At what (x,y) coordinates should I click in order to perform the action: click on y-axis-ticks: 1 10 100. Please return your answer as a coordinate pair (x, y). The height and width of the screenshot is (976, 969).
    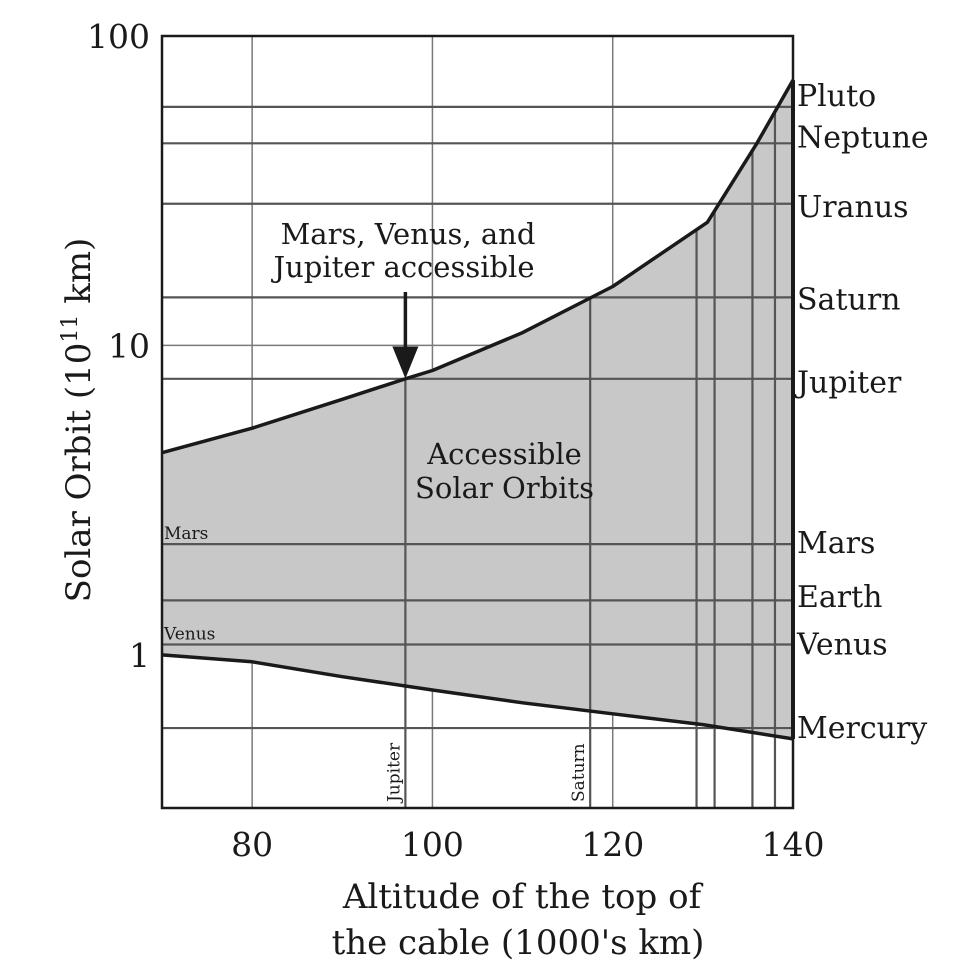
    Looking at the image, I should click on (118, 346).